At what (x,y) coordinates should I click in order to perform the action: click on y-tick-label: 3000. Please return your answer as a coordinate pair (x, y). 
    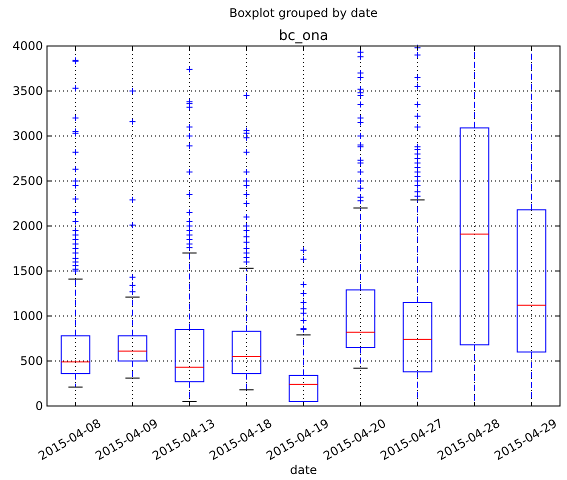
    Looking at the image, I should click on (27, 136).